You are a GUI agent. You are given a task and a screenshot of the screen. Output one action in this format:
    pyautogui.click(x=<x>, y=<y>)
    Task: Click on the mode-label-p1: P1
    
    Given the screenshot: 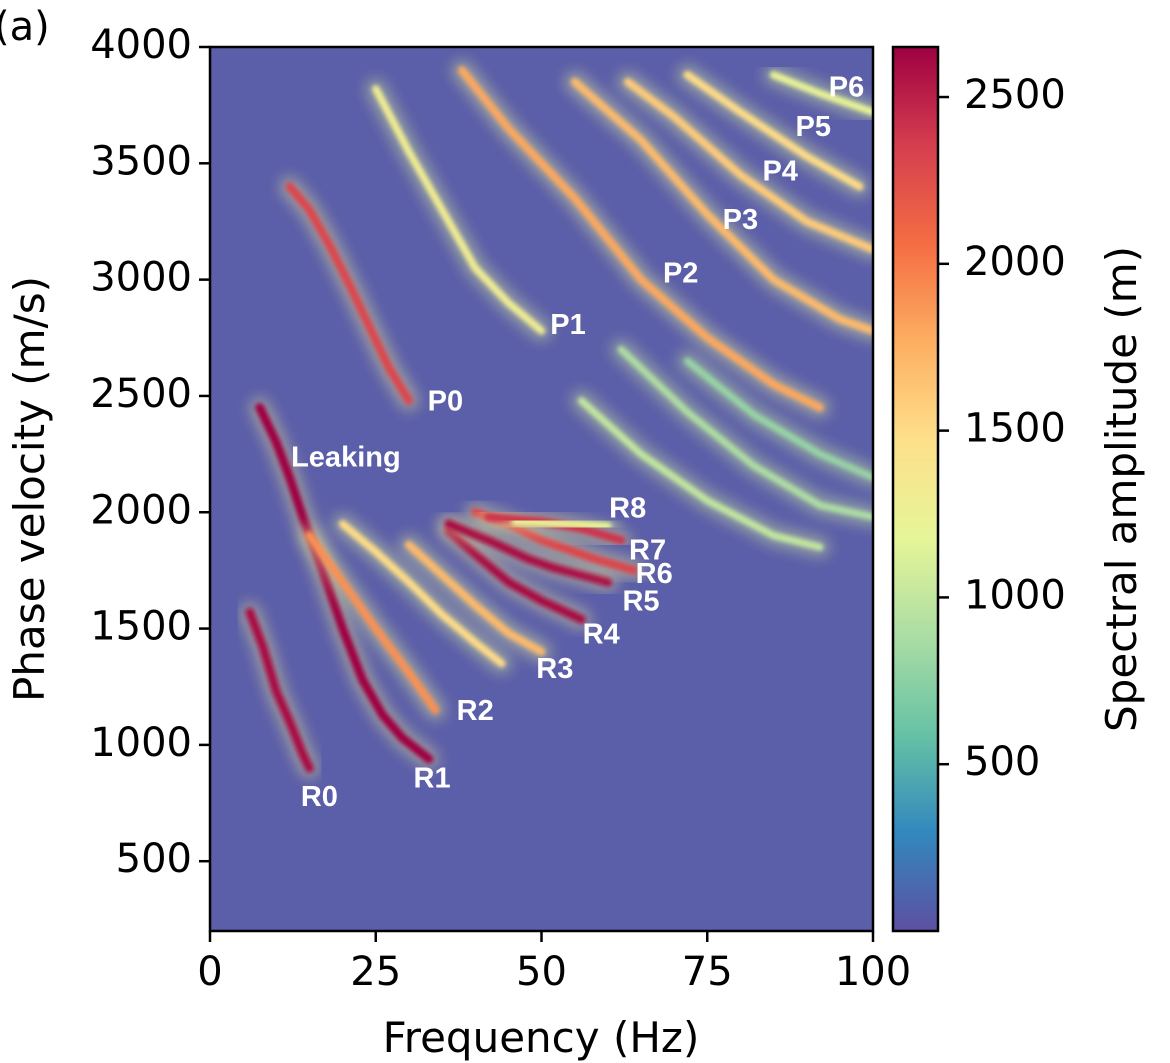 What is the action you would take?
    pyautogui.click(x=567, y=325)
    